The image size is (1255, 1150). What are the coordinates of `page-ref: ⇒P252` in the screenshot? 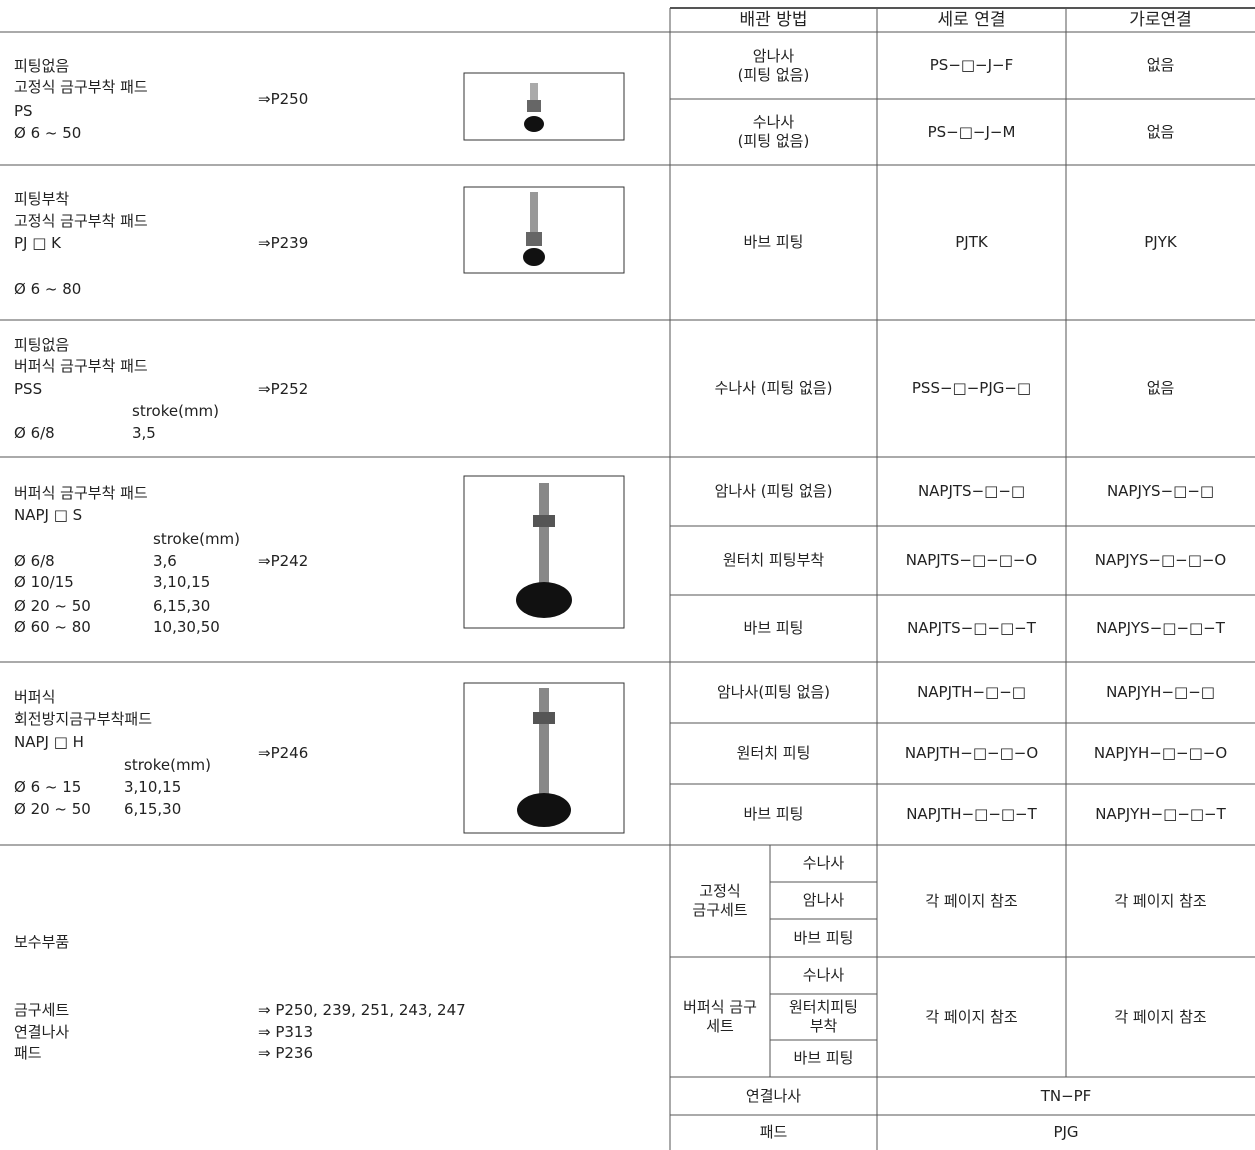 It's located at (283, 389).